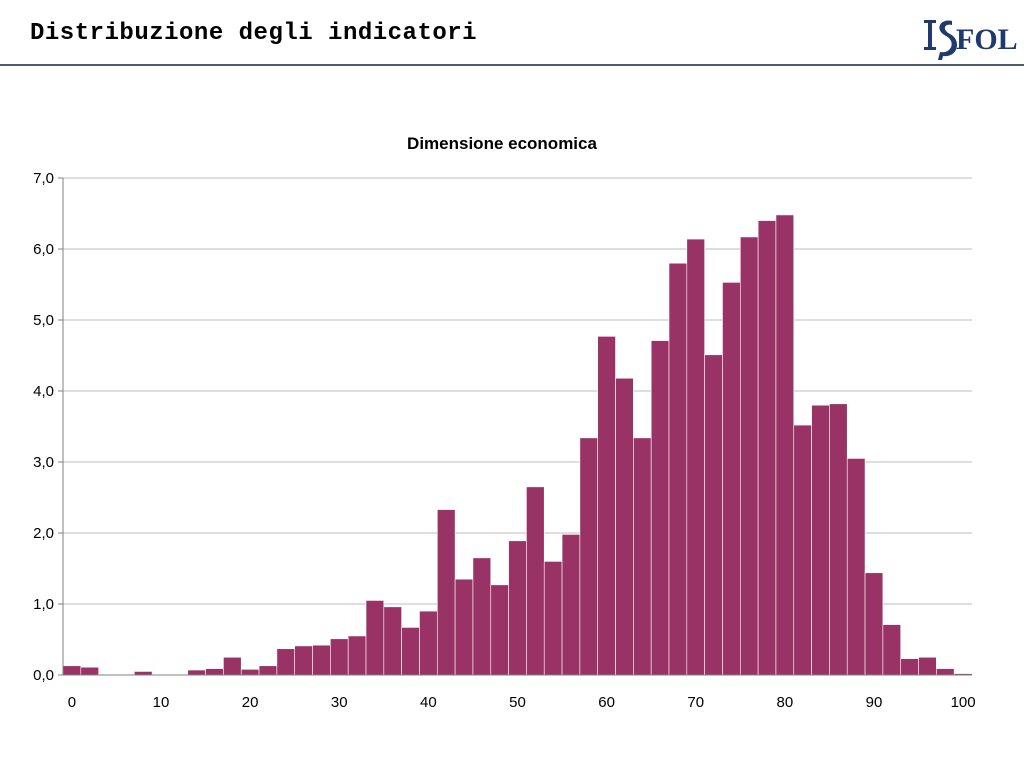 Image resolution: width=1024 pixels, height=768 pixels. What do you see at coordinates (43, 533) in the screenshot?
I see `y-tick-label: 2,0` at bounding box center [43, 533].